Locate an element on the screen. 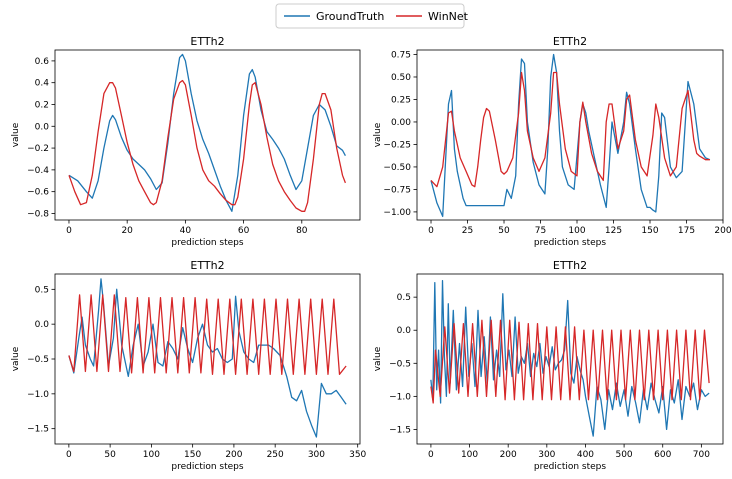 Image resolution: width=732 pixels, height=479 pixels. x-tick-label: 40 is located at coordinates (186, 231).